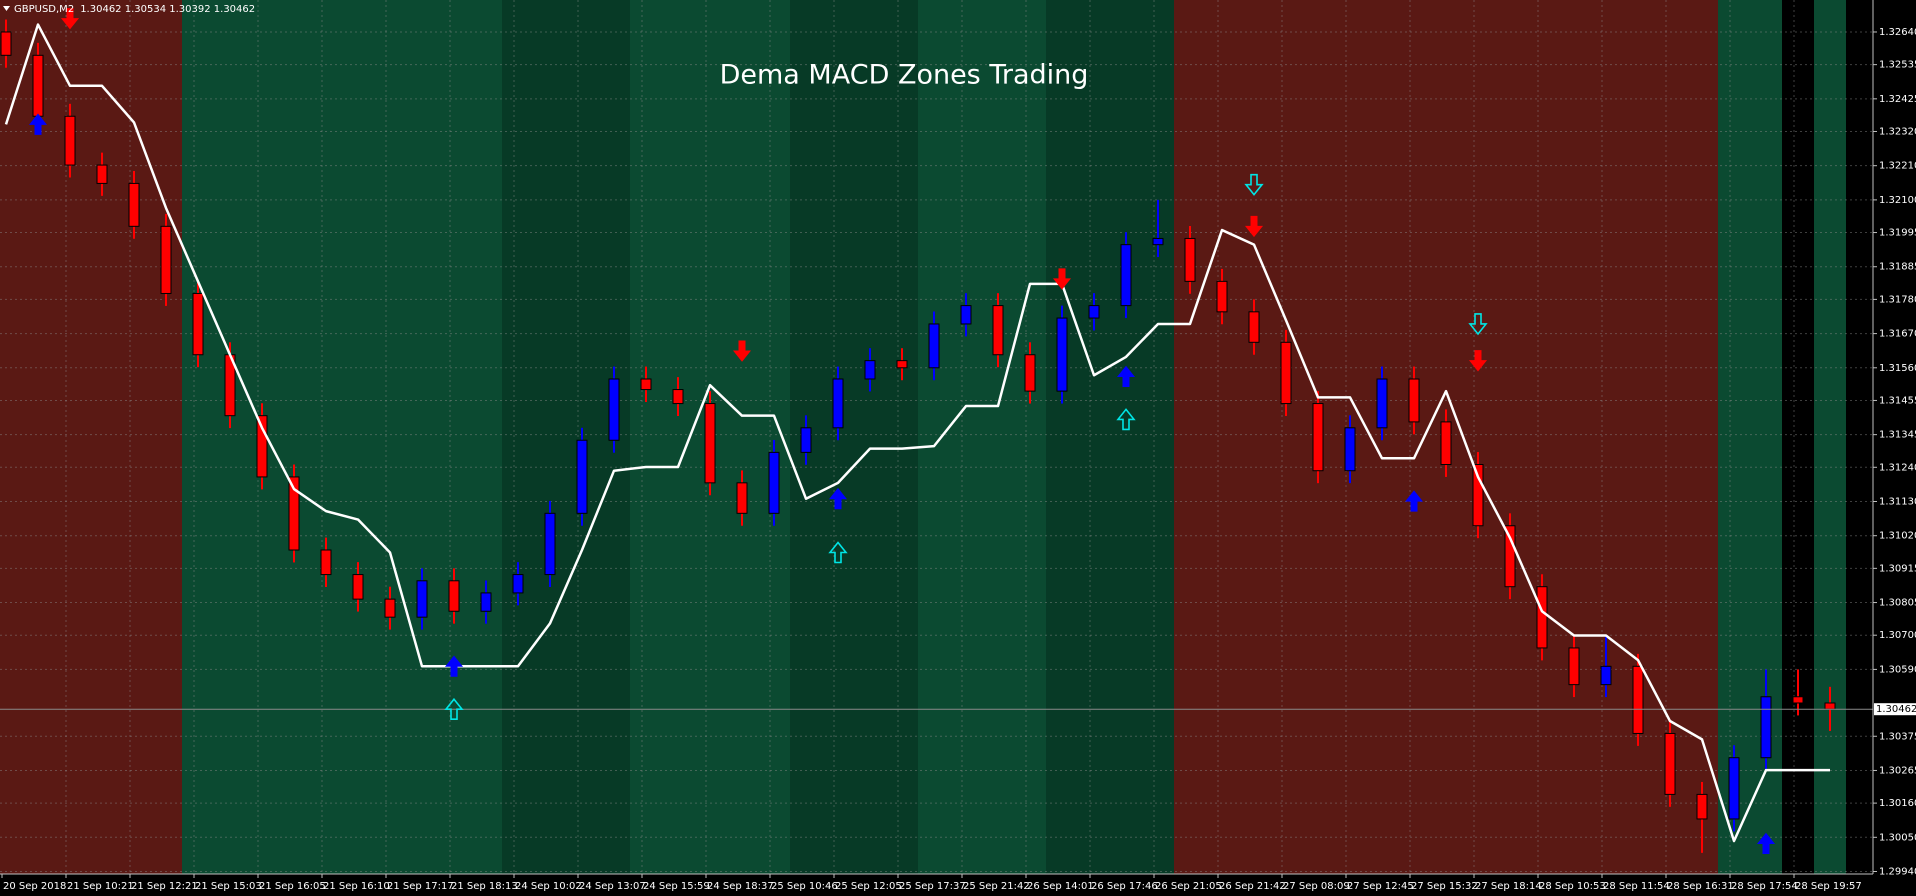  I want to click on x-tick-label: 24 Sep 10:02, so click(548, 886).